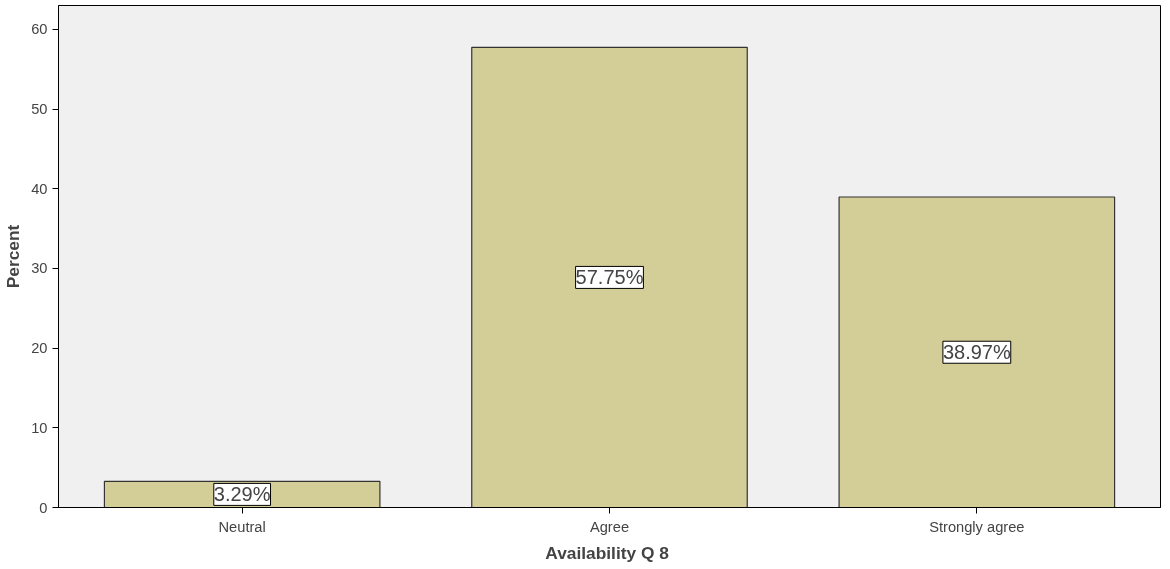 The width and height of the screenshot is (1170, 569). I want to click on y-tick-label: 60, so click(39, 29).